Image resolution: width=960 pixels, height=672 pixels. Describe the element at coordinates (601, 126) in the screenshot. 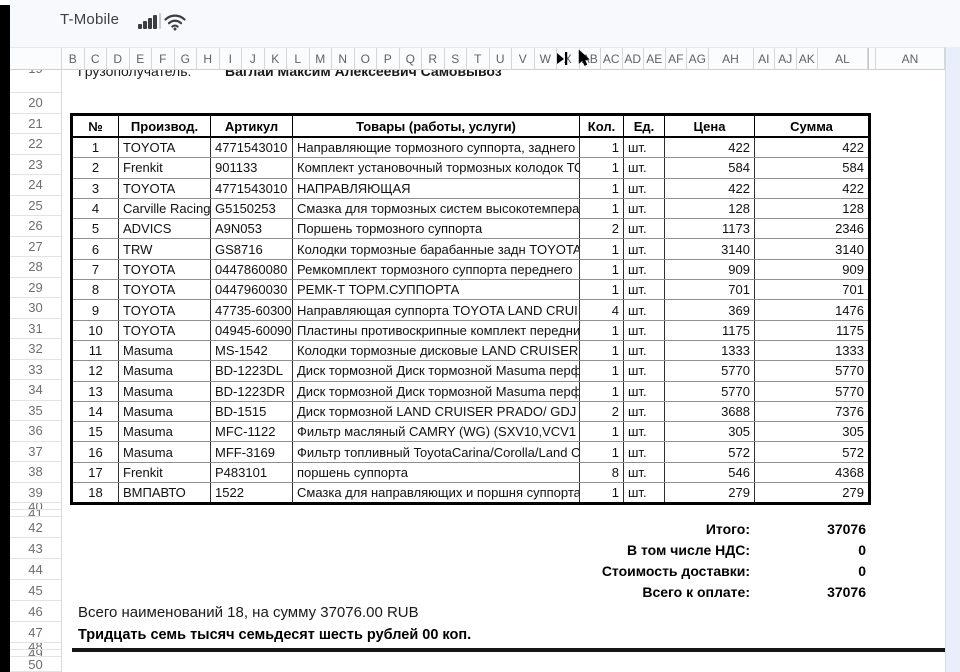

I see `invoice-header-cell-4: Кол.` at that location.